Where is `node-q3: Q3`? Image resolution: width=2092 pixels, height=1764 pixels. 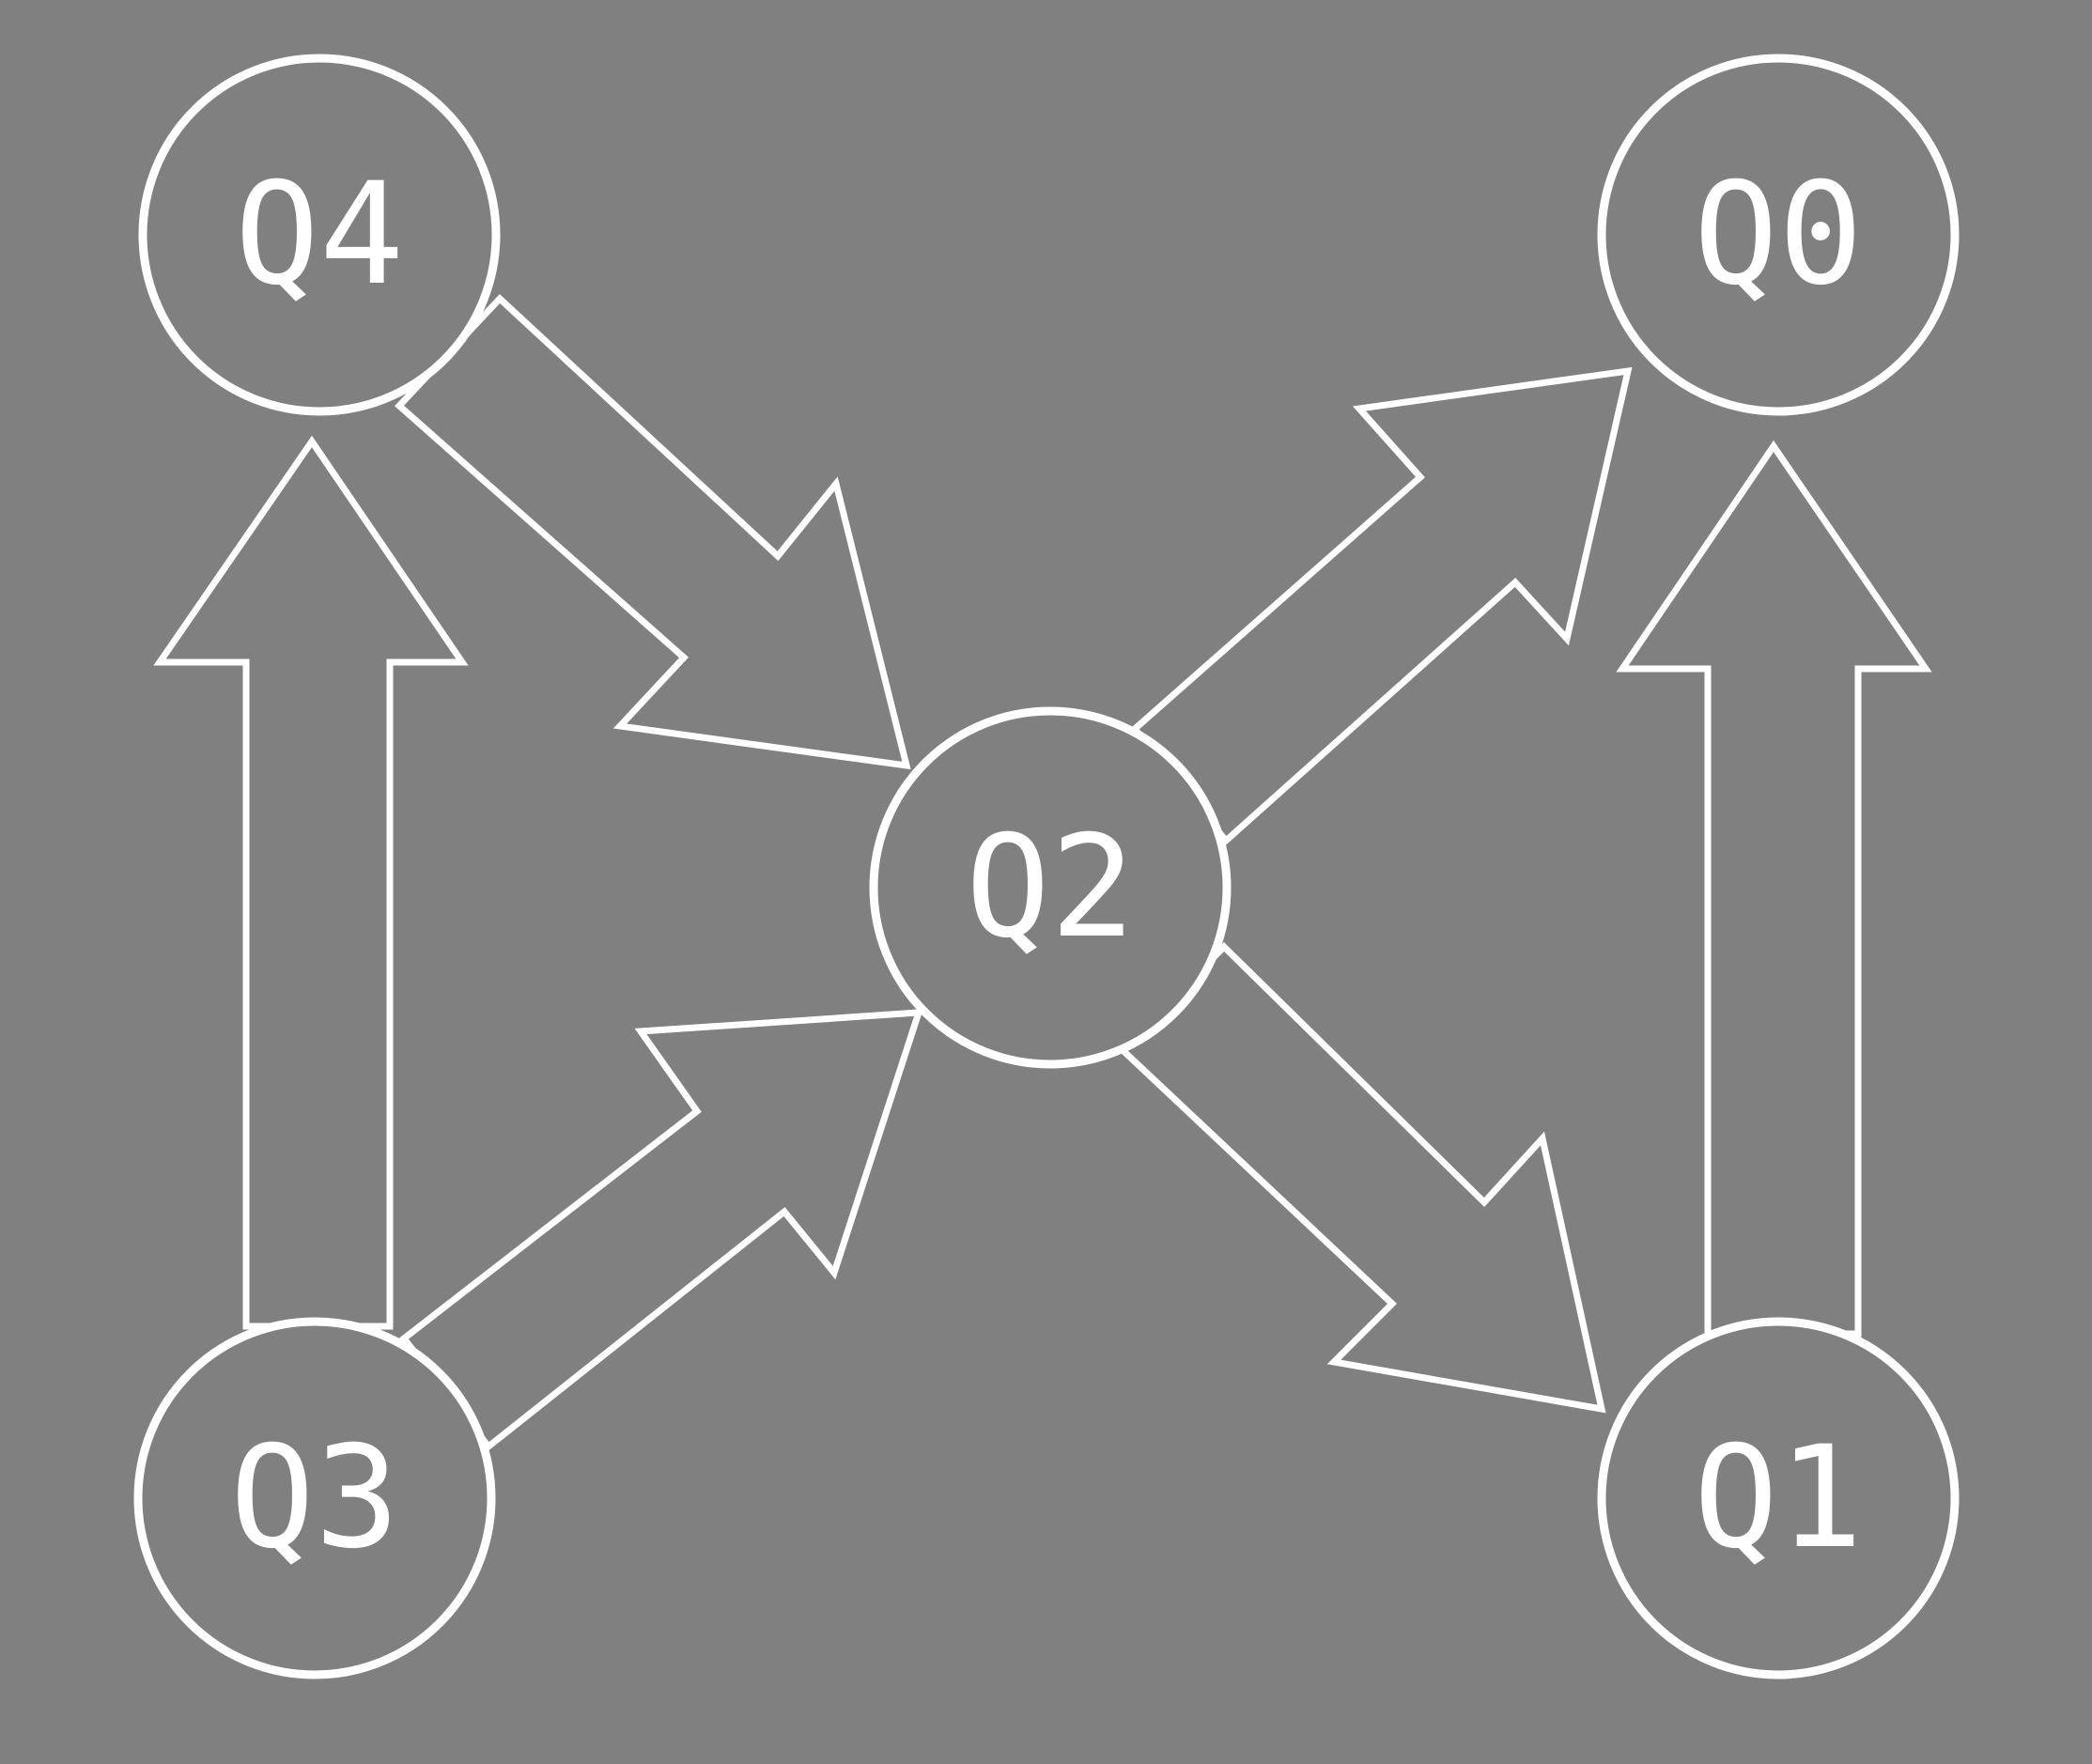
node-q3: Q3 is located at coordinates (315, 1498).